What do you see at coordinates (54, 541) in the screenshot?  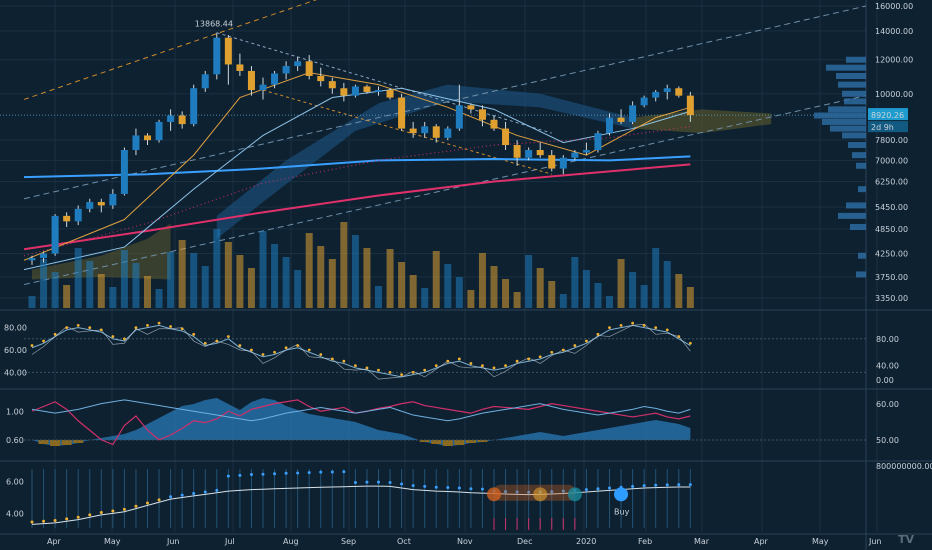 I see `time-tick-label: Apr` at bounding box center [54, 541].